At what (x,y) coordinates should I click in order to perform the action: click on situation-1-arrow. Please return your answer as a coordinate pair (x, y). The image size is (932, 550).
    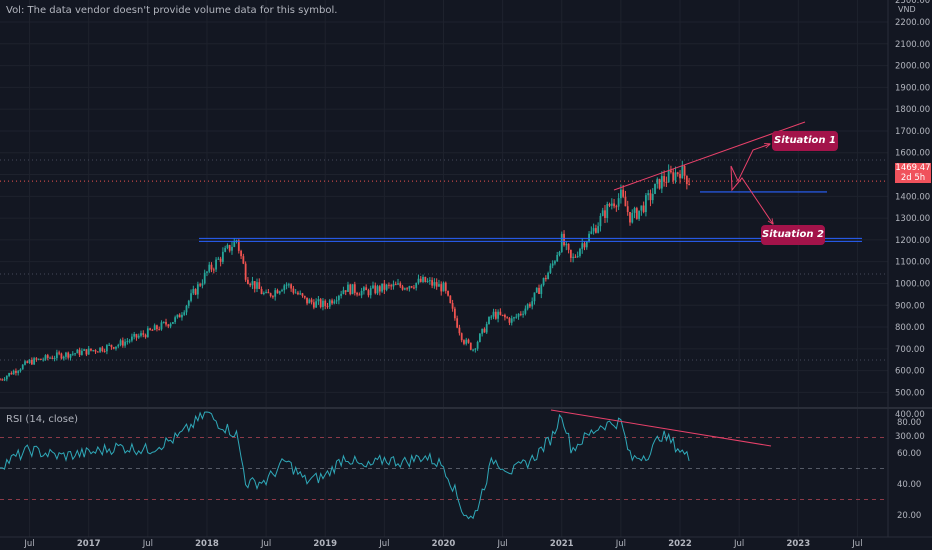
    Looking at the image, I should click on (750, 163).